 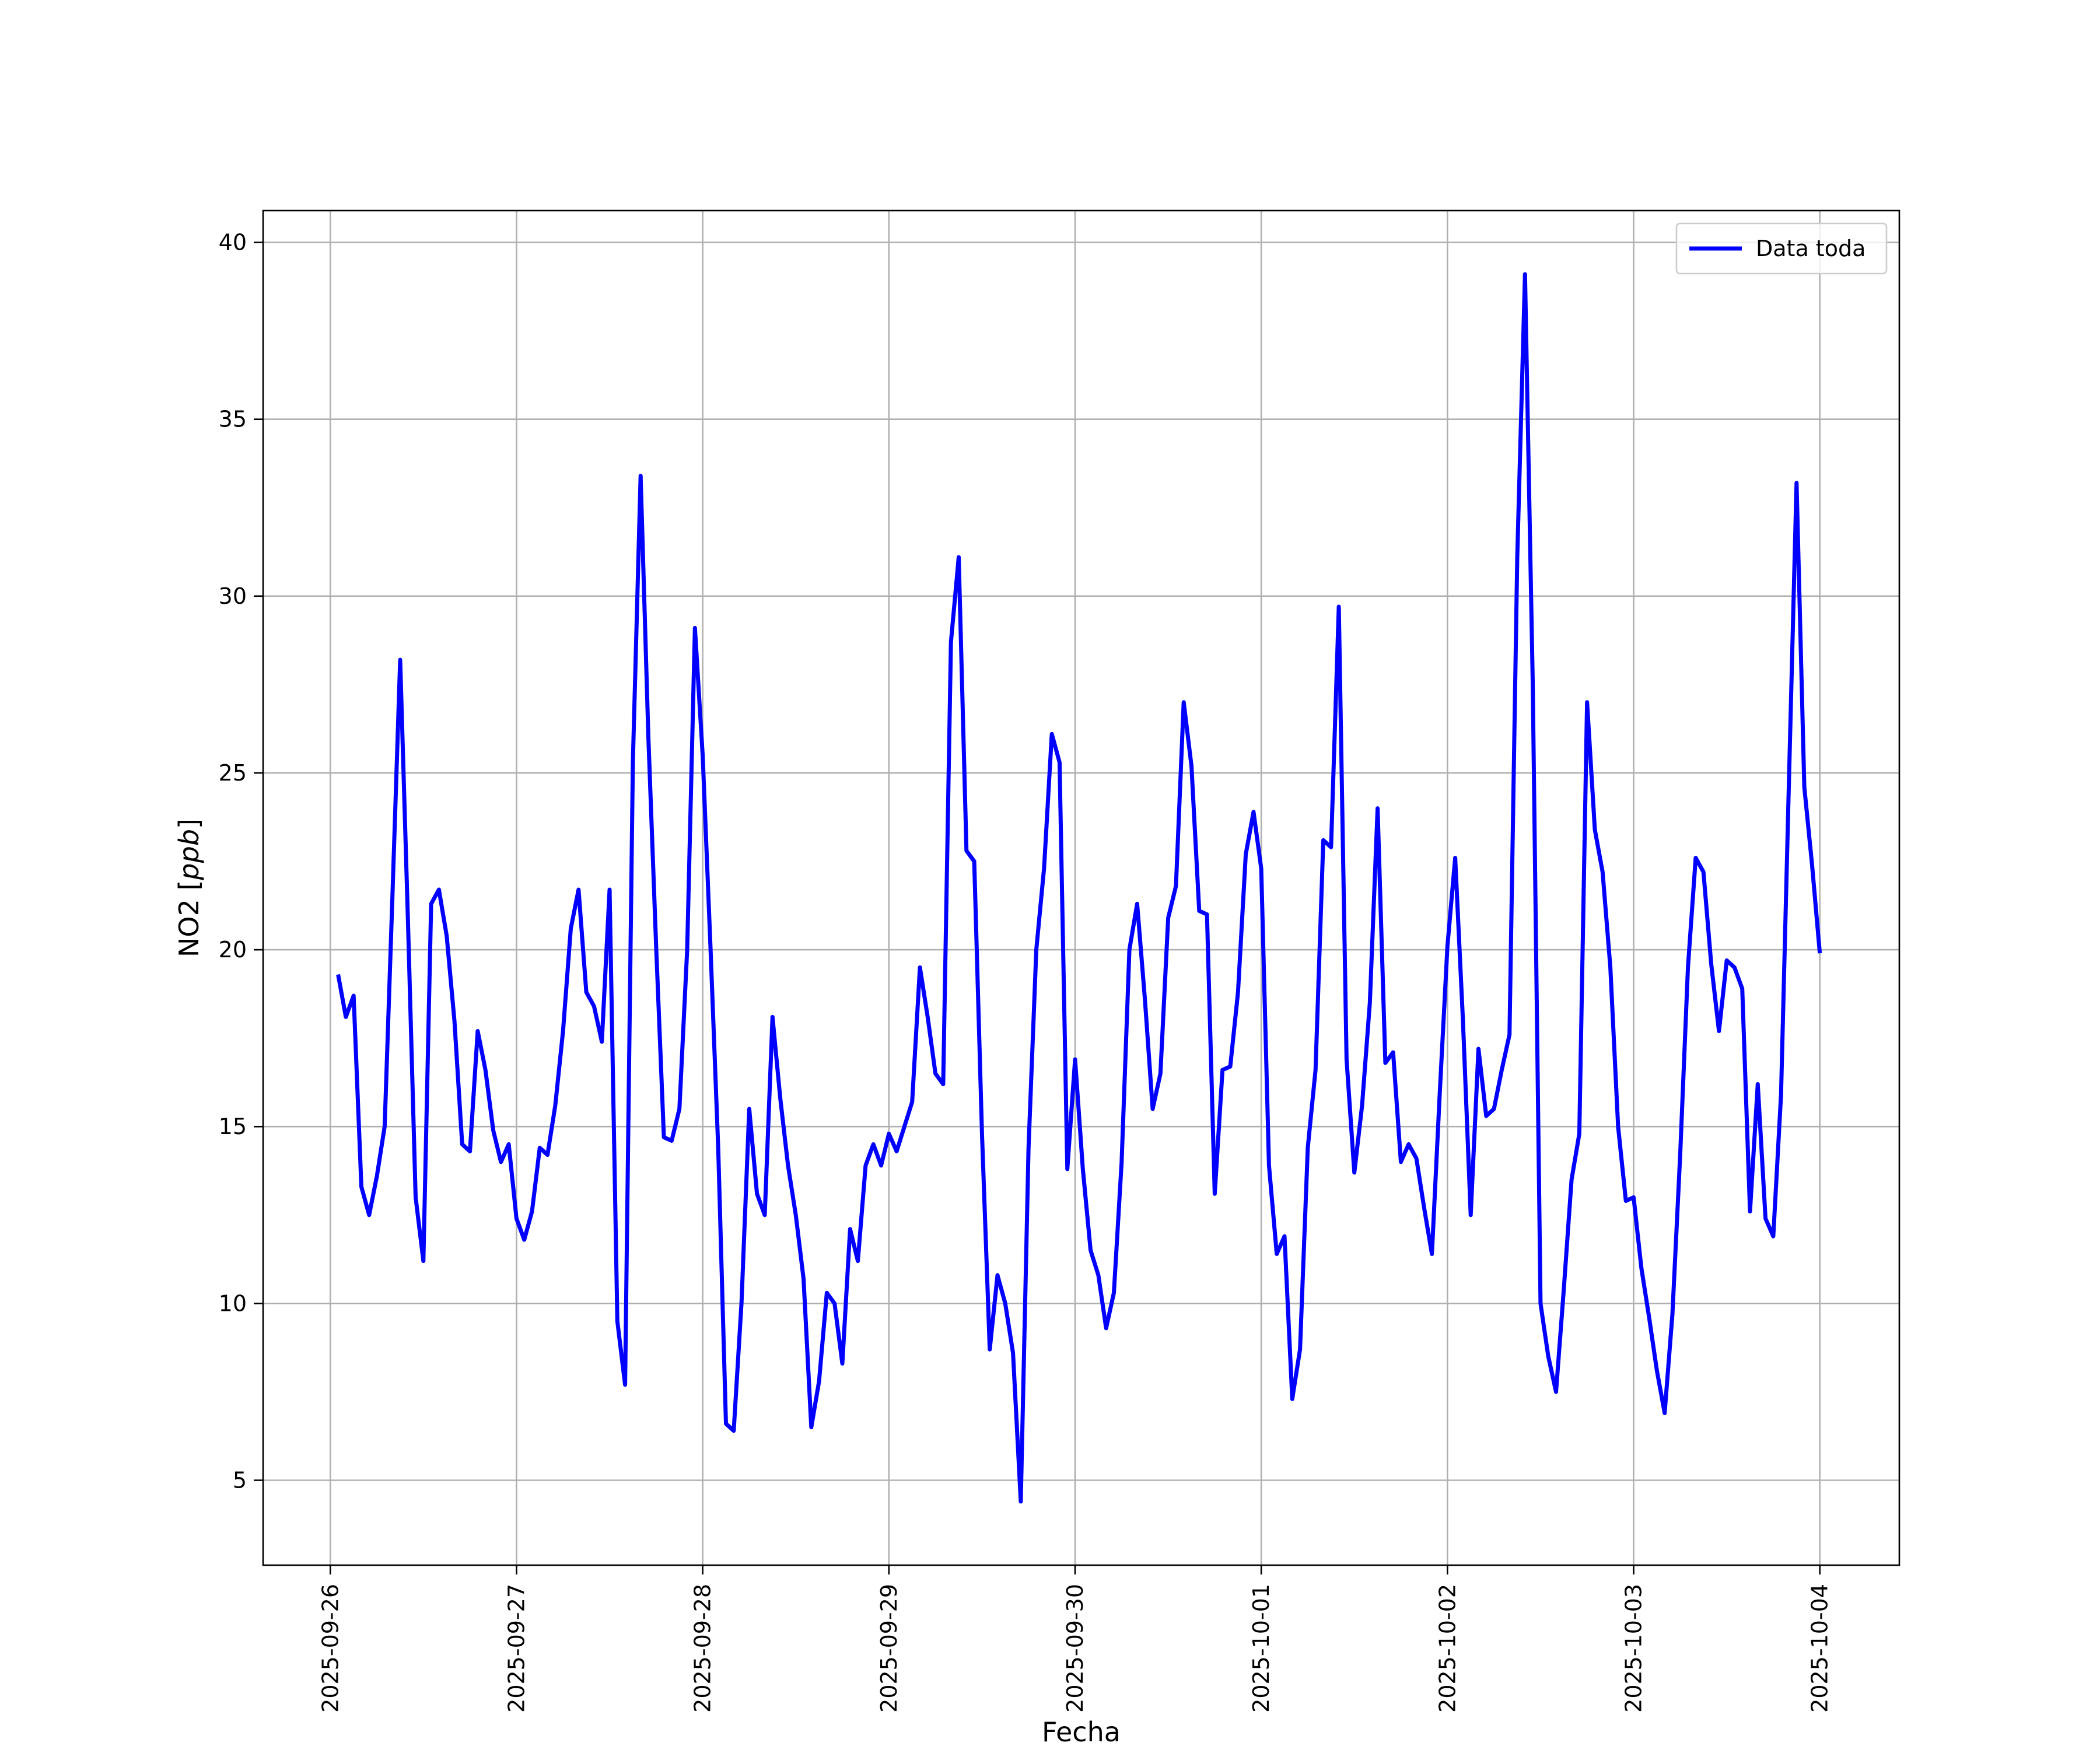 I want to click on y-tick-label-7: 40, so click(x=233, y=243).